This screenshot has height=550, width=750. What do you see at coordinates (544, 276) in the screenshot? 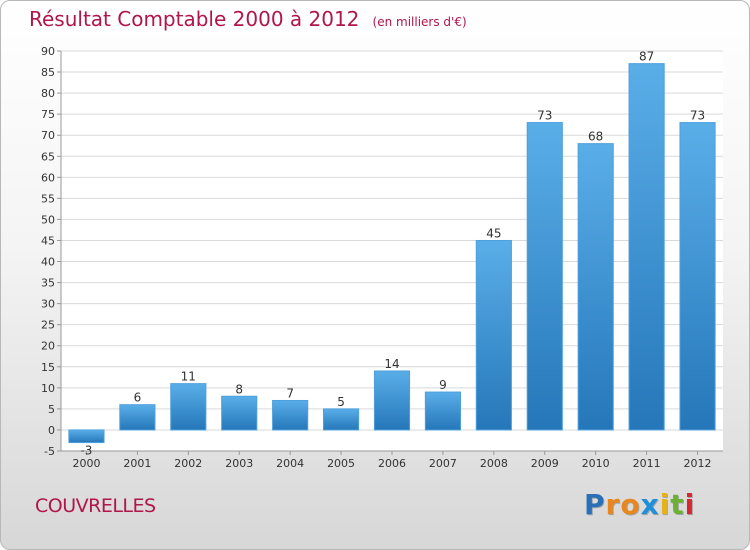
I see `bar-2009` at bounding box center [544, 276].